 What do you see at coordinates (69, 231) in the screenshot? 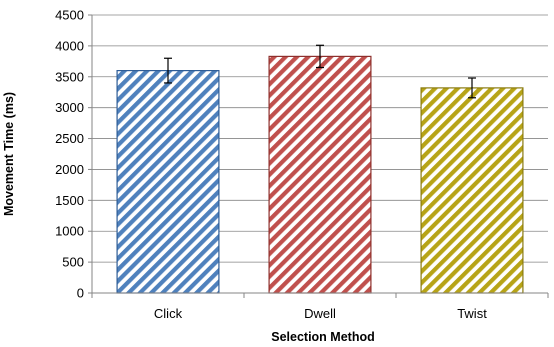
I see `y-tick-label: 1000` at bounding box center [69, 231].